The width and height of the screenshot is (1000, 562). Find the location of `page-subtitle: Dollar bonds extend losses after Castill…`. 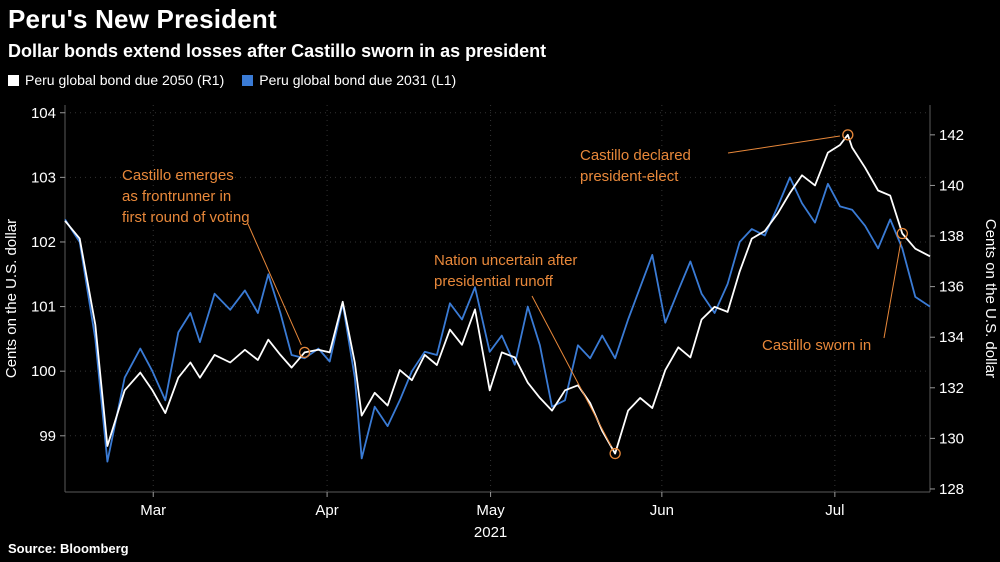

page-subtitle: Dollar bonds extend losses after Castill… is located at coordinates (277, 51).